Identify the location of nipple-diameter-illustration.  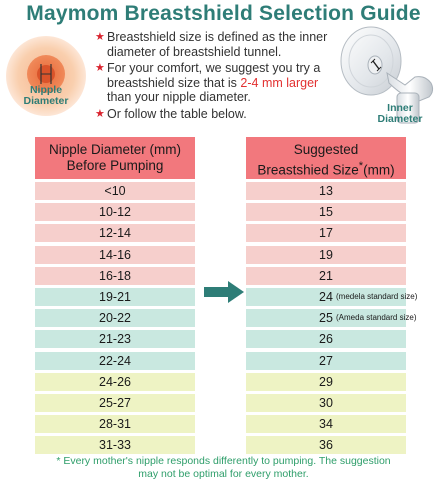
(46, 76).